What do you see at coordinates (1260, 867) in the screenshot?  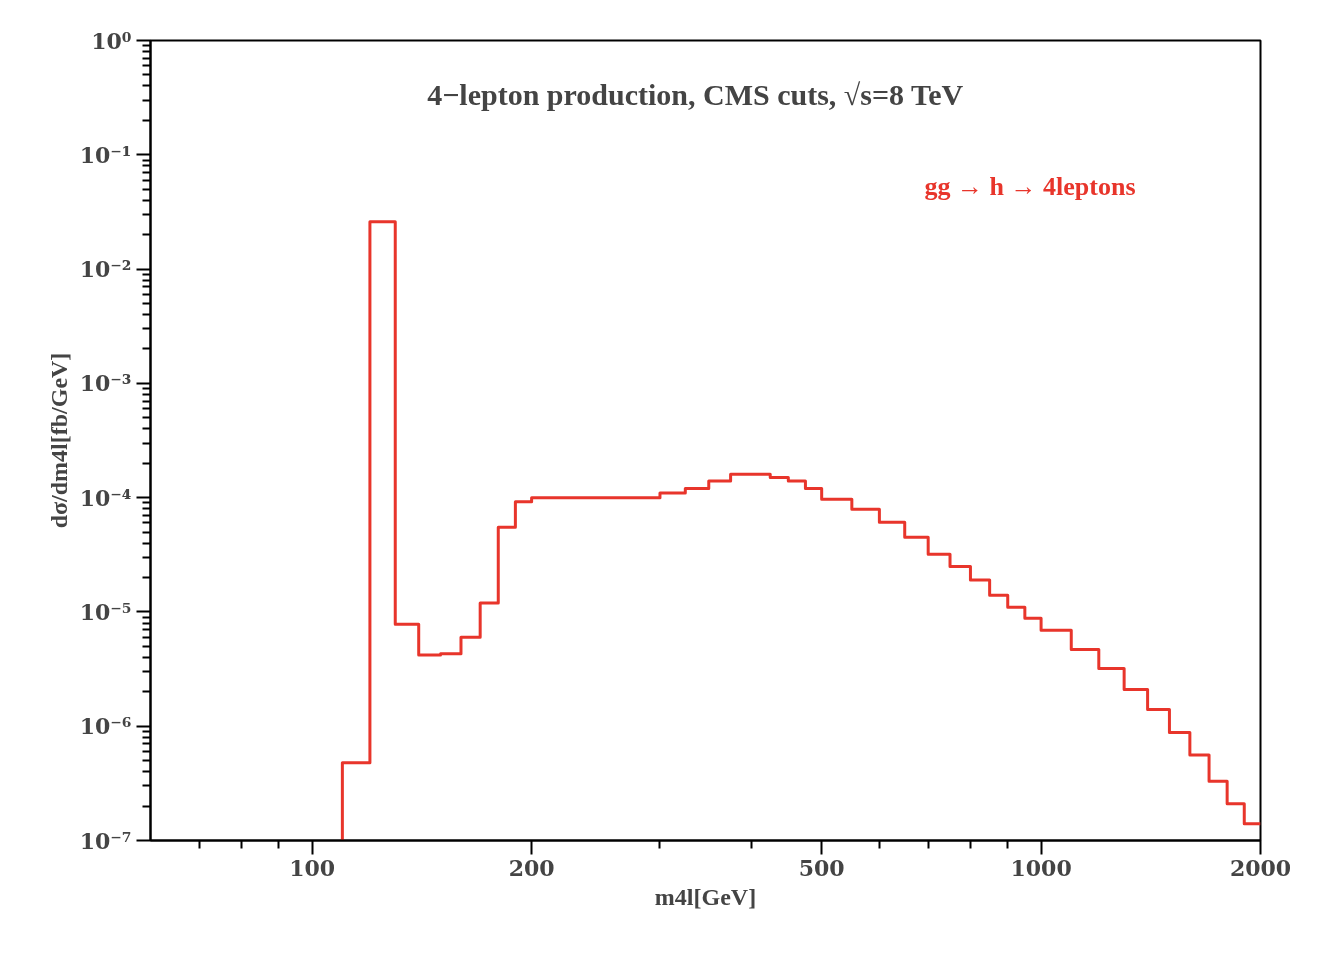 I see `x-tick-label: 2000` at bounding box center [1260, 867].